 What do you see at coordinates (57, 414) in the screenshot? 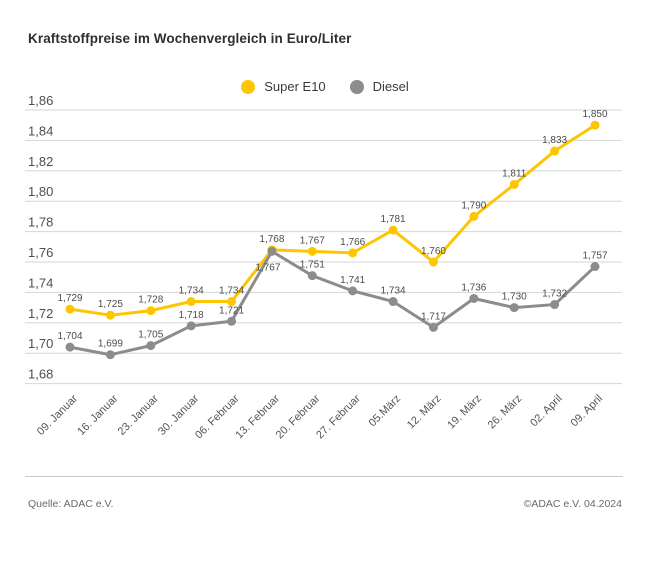
I see `x-tick-label: 09. Januar` at bounding box center [57, 414].